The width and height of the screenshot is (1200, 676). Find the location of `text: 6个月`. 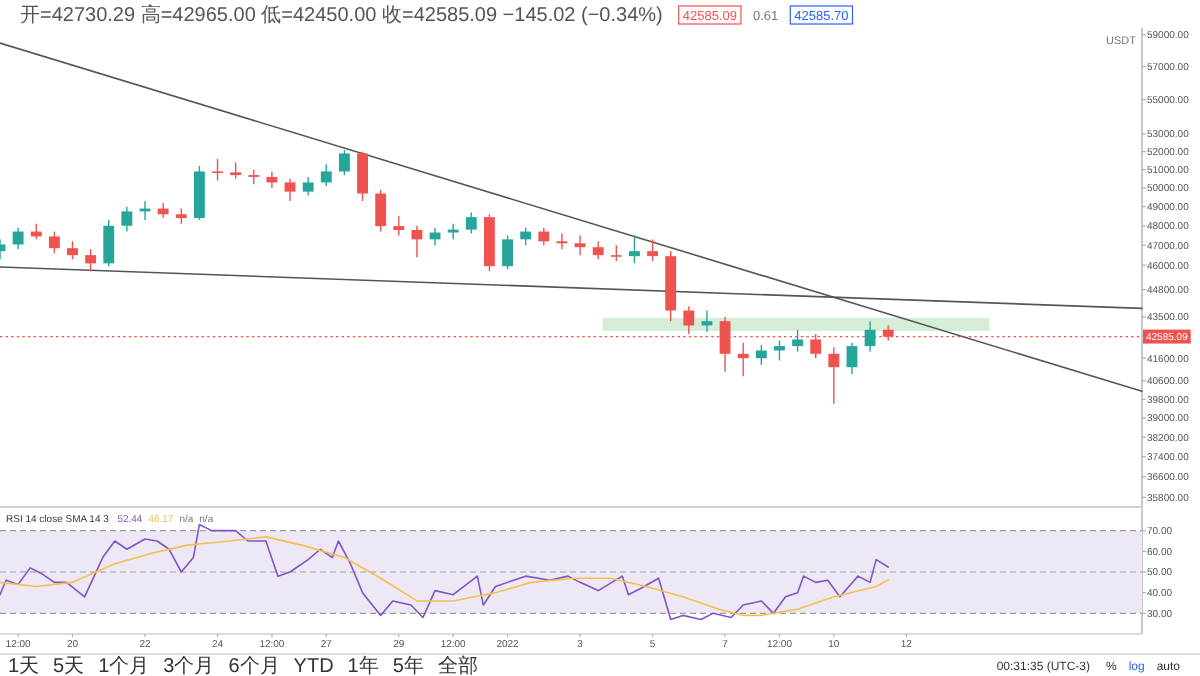

text: 6个月 is located at coordinates (254, 665).